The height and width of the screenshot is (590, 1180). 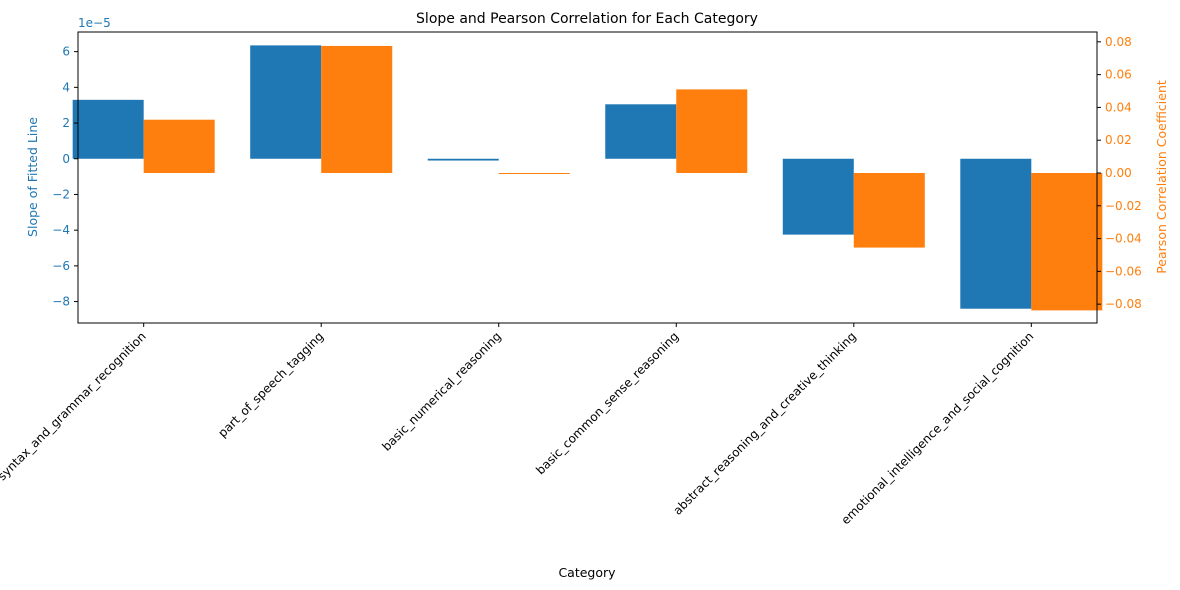 What do you see at coordinates (94, 23) in the screenshot?
I see `left-axis-offset-text: 1e−5` at bounding box center [94, 23].